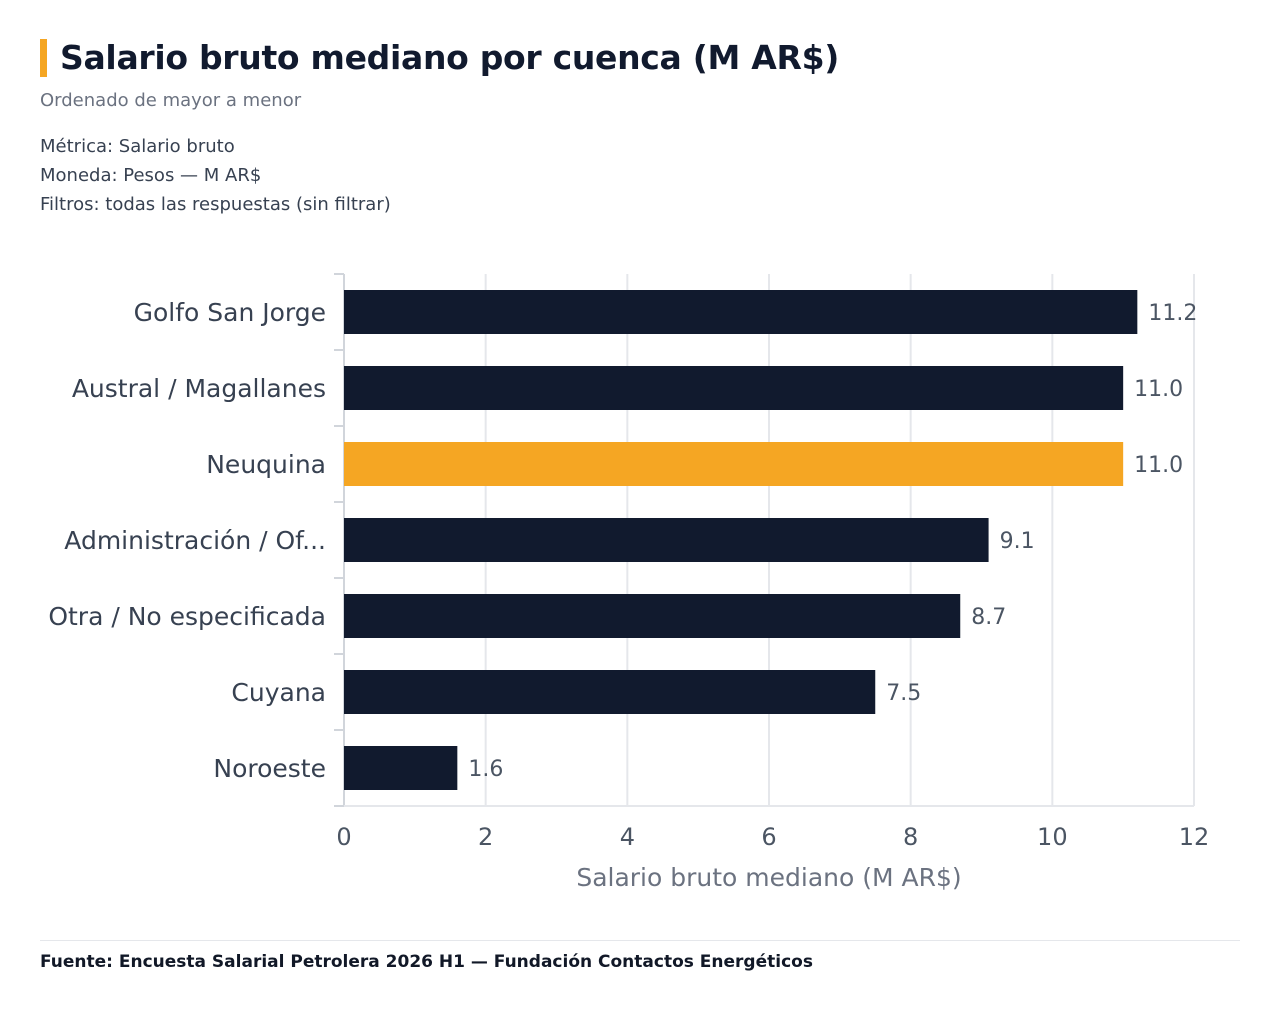  What do you see at coordinates (43, 57) in the screenshot?
I see `title-accent-bar` at bounding box center [43, 57].